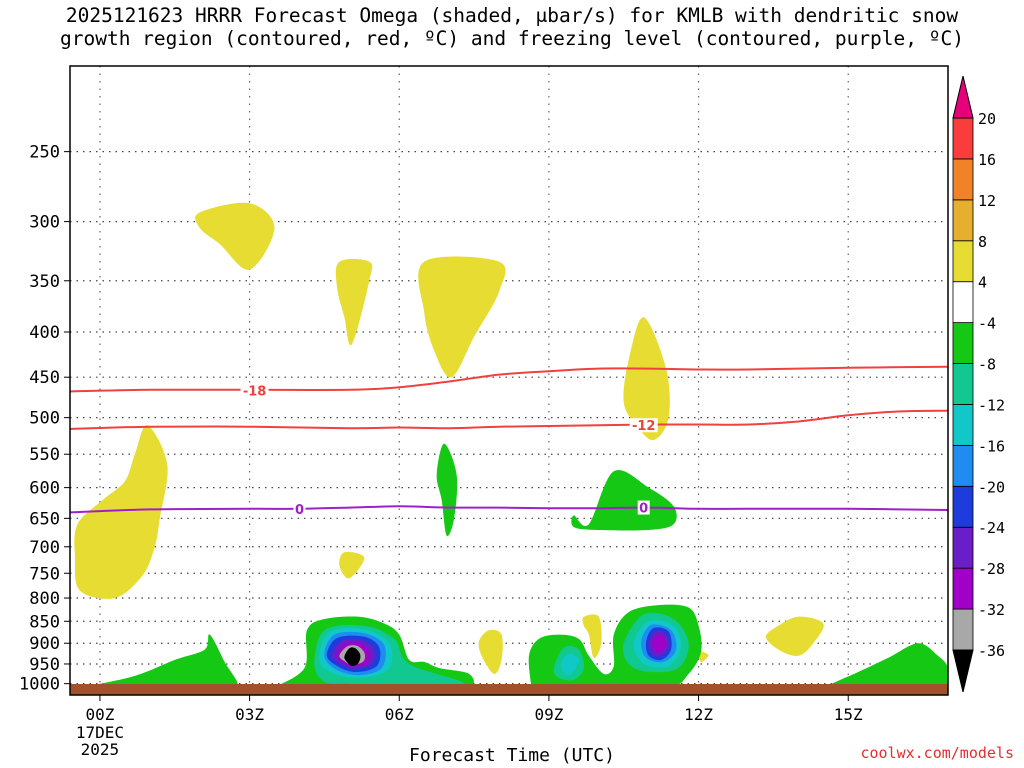 The image size is (1024, 768). Describe the element at coordinates (987, 365) in the screenshot. I see `colorbar-label-7: -8` at that location.